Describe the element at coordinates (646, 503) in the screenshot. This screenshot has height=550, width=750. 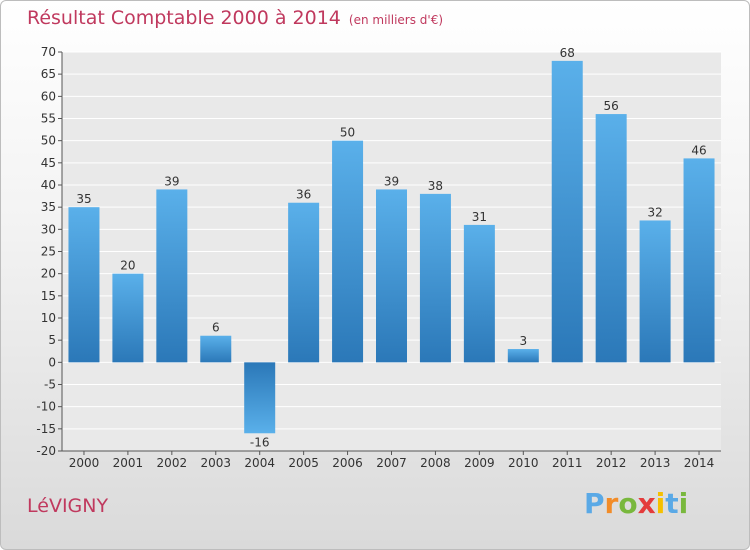
I see `logo-letter: x` at that location.